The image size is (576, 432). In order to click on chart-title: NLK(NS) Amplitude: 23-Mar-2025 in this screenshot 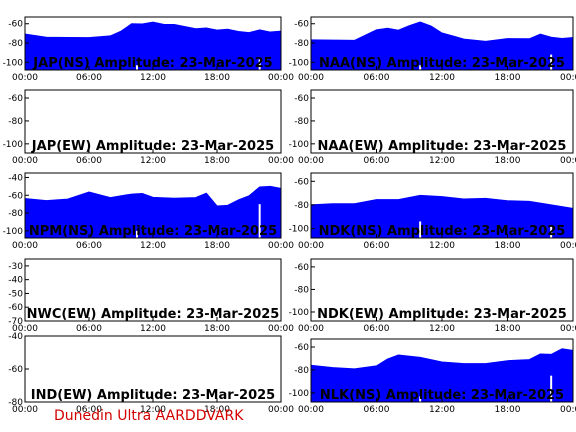, I will do `click(442, 395)`.